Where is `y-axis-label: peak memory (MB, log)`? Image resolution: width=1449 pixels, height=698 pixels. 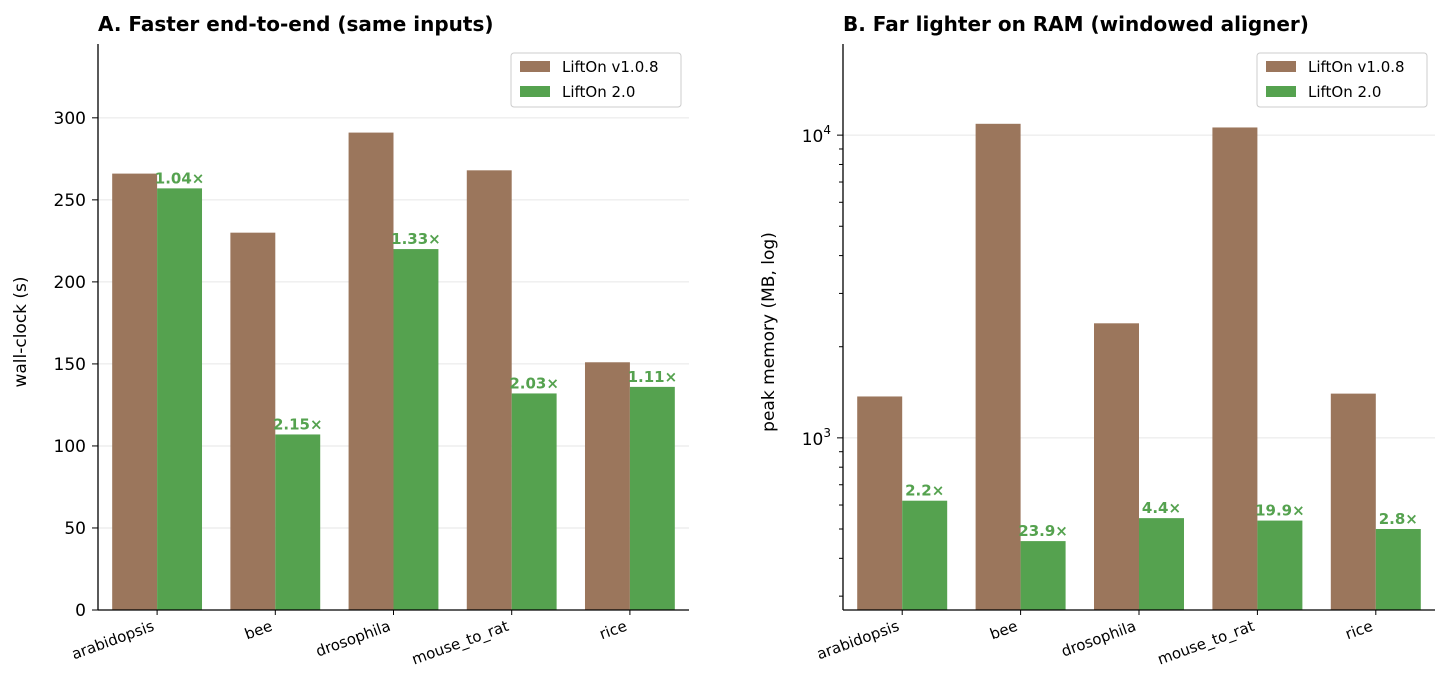 y-axis-label: peak memory (MB, log) is located at coordinates (769, 332).